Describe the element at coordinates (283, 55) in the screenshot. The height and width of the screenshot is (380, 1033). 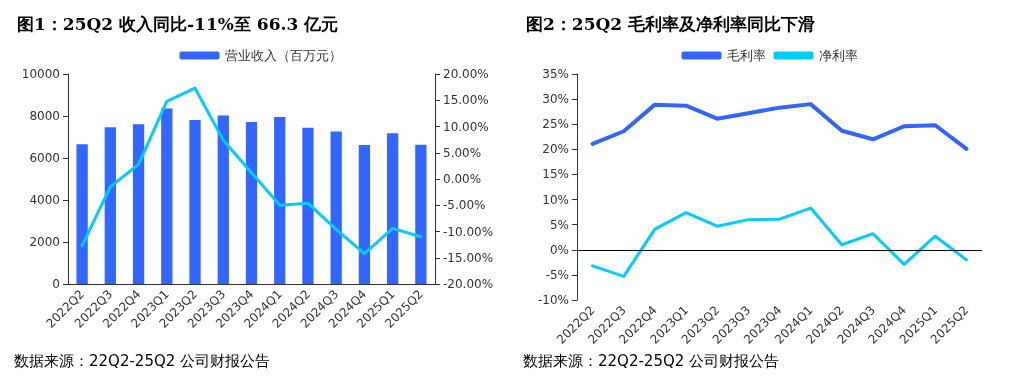
I see `legend-label: 营业收入（百万元）` at that location.